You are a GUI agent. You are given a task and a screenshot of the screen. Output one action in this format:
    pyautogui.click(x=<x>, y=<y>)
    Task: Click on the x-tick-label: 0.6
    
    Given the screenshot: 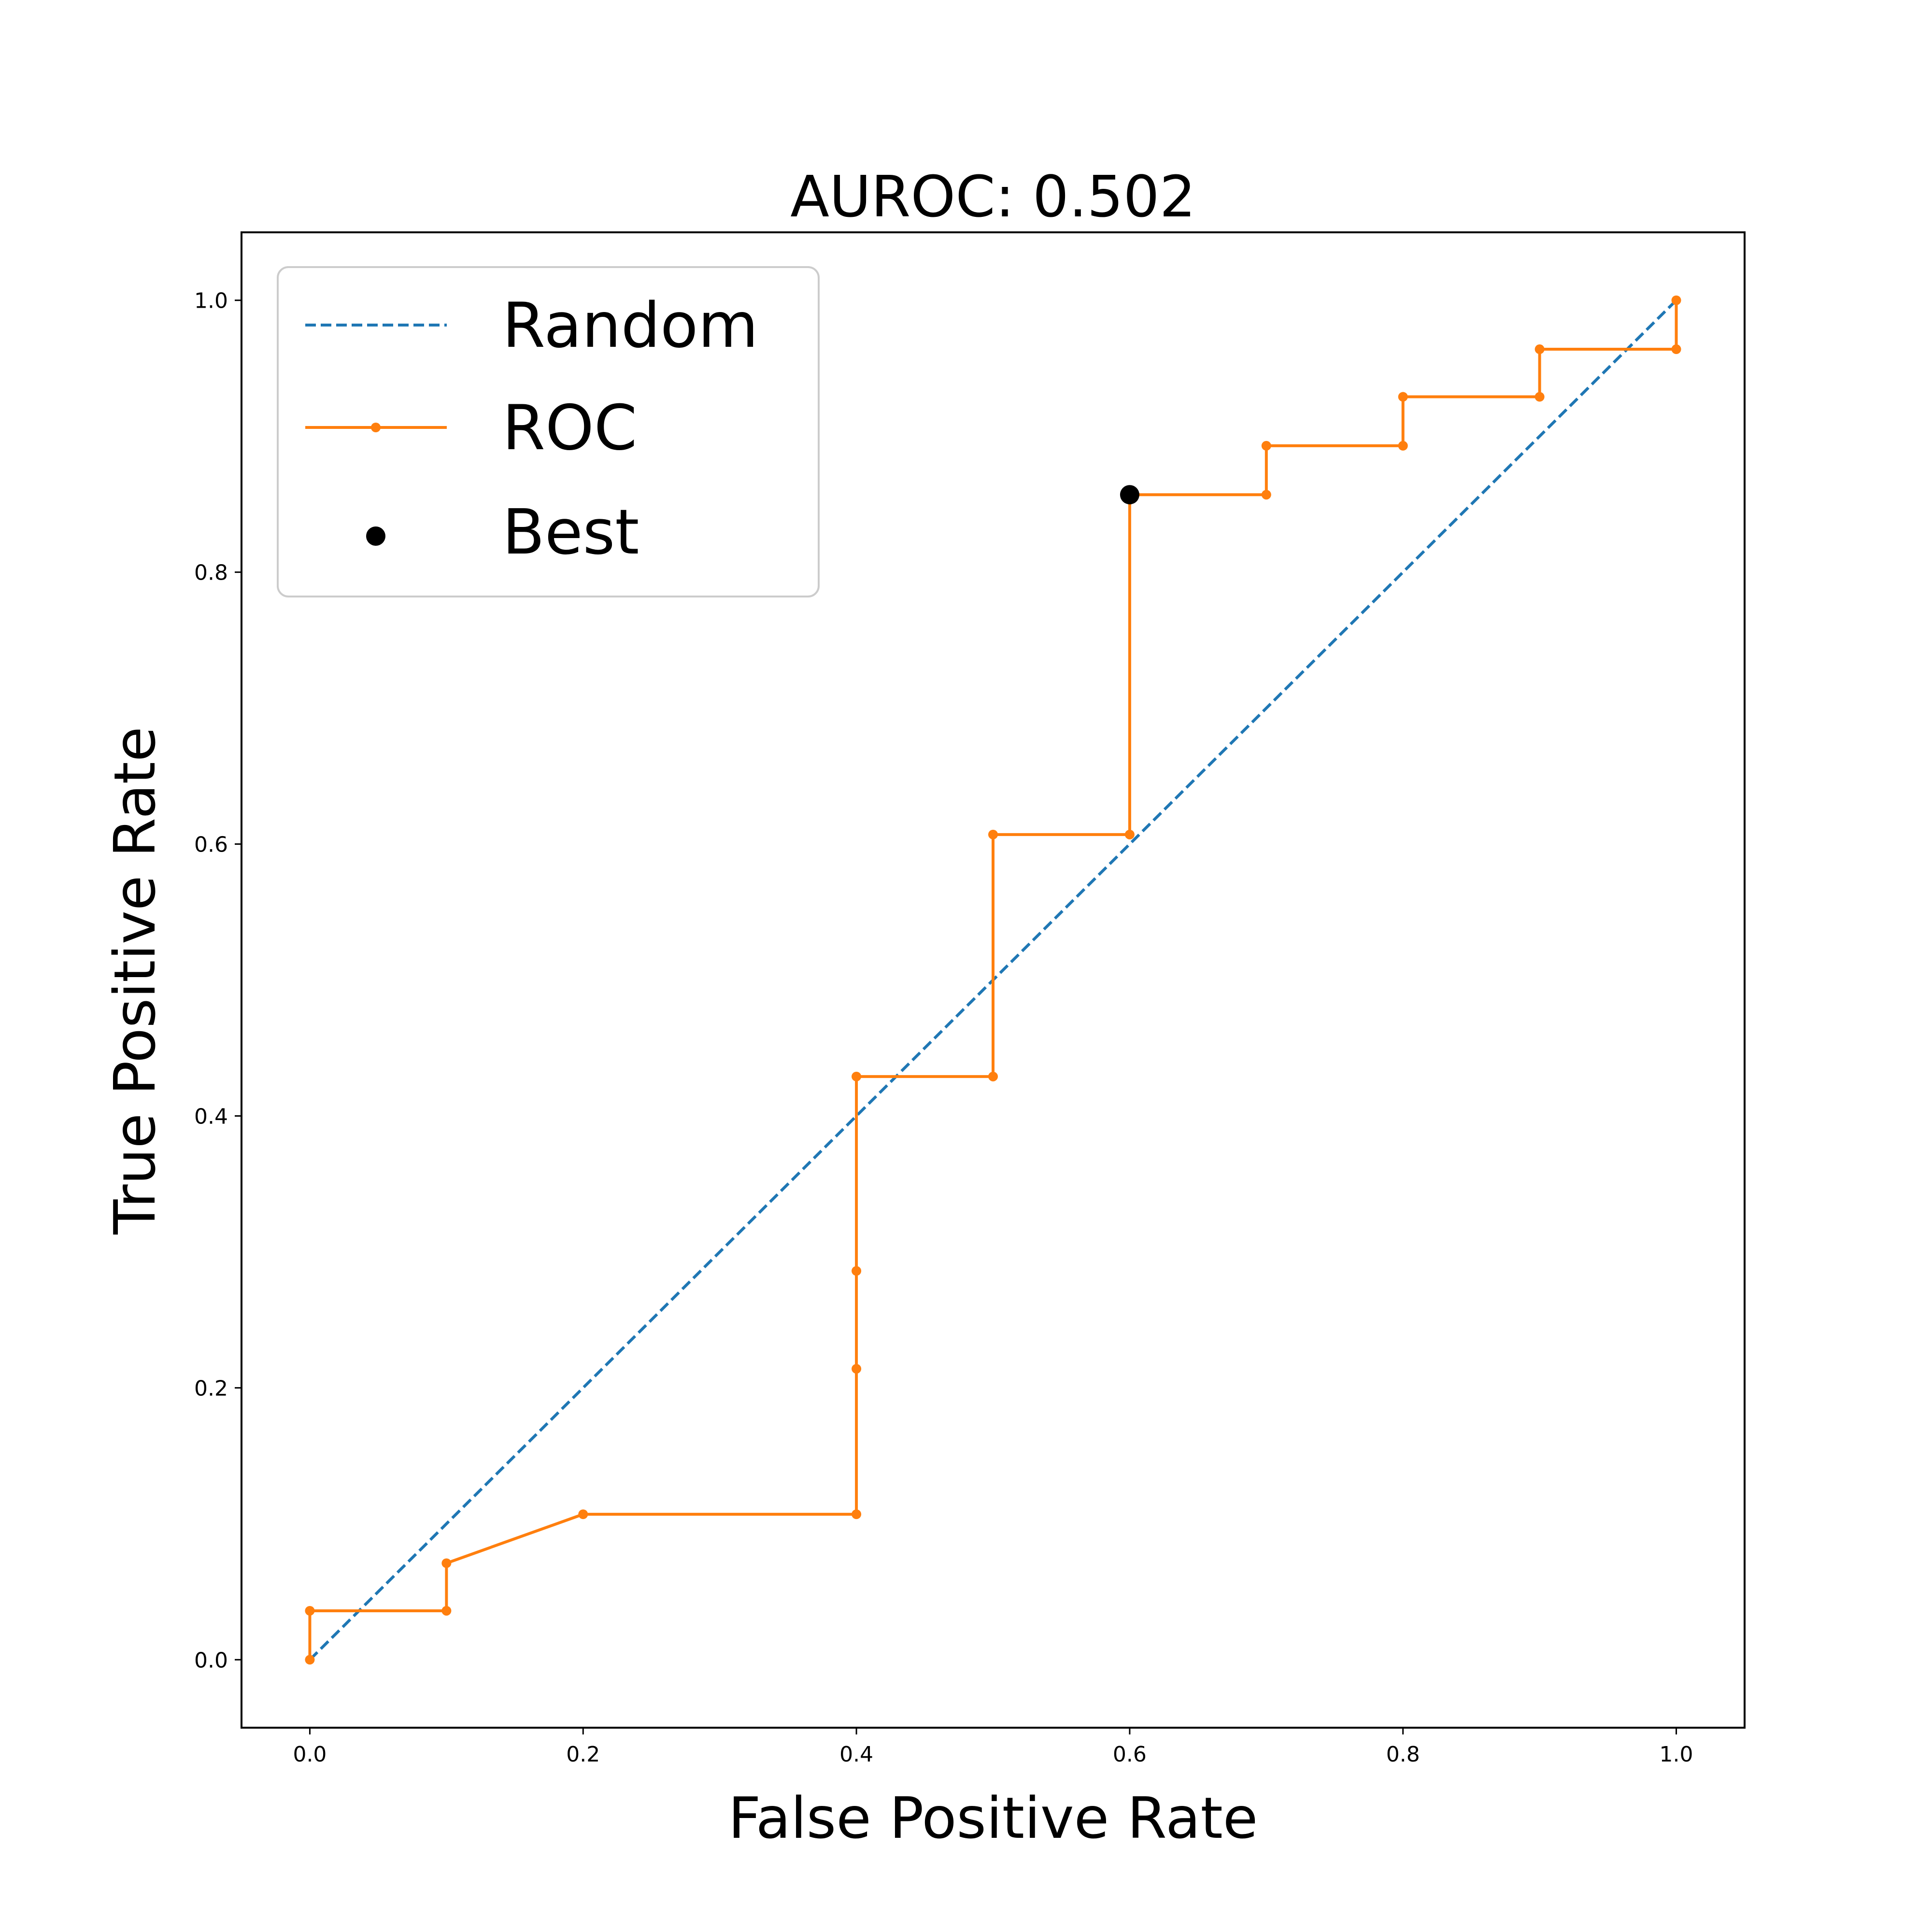 What is the action you would take?
    pyautogui.click(x=1130, y=1754)
    